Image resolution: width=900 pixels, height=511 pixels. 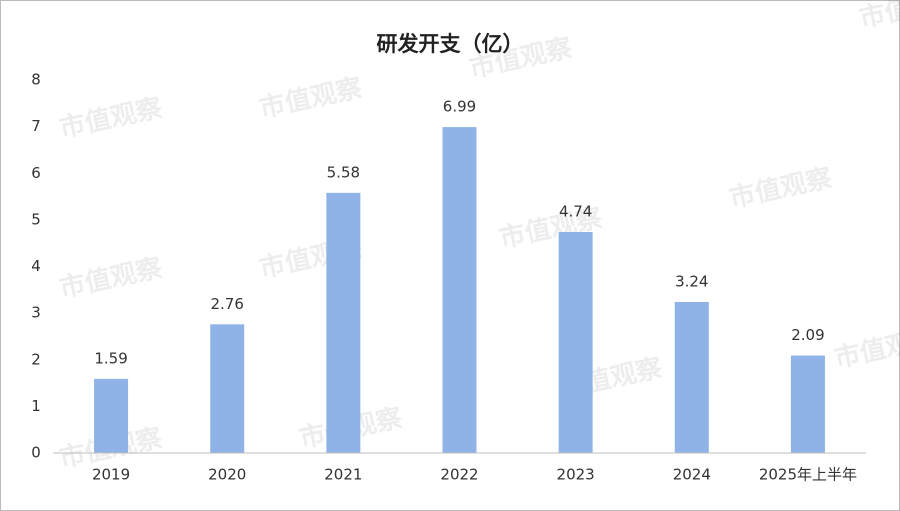 What do you see at coordinates (227, 304) in the screenshot?
I see `value-label: 2.76` at bounding box center [227, 304].